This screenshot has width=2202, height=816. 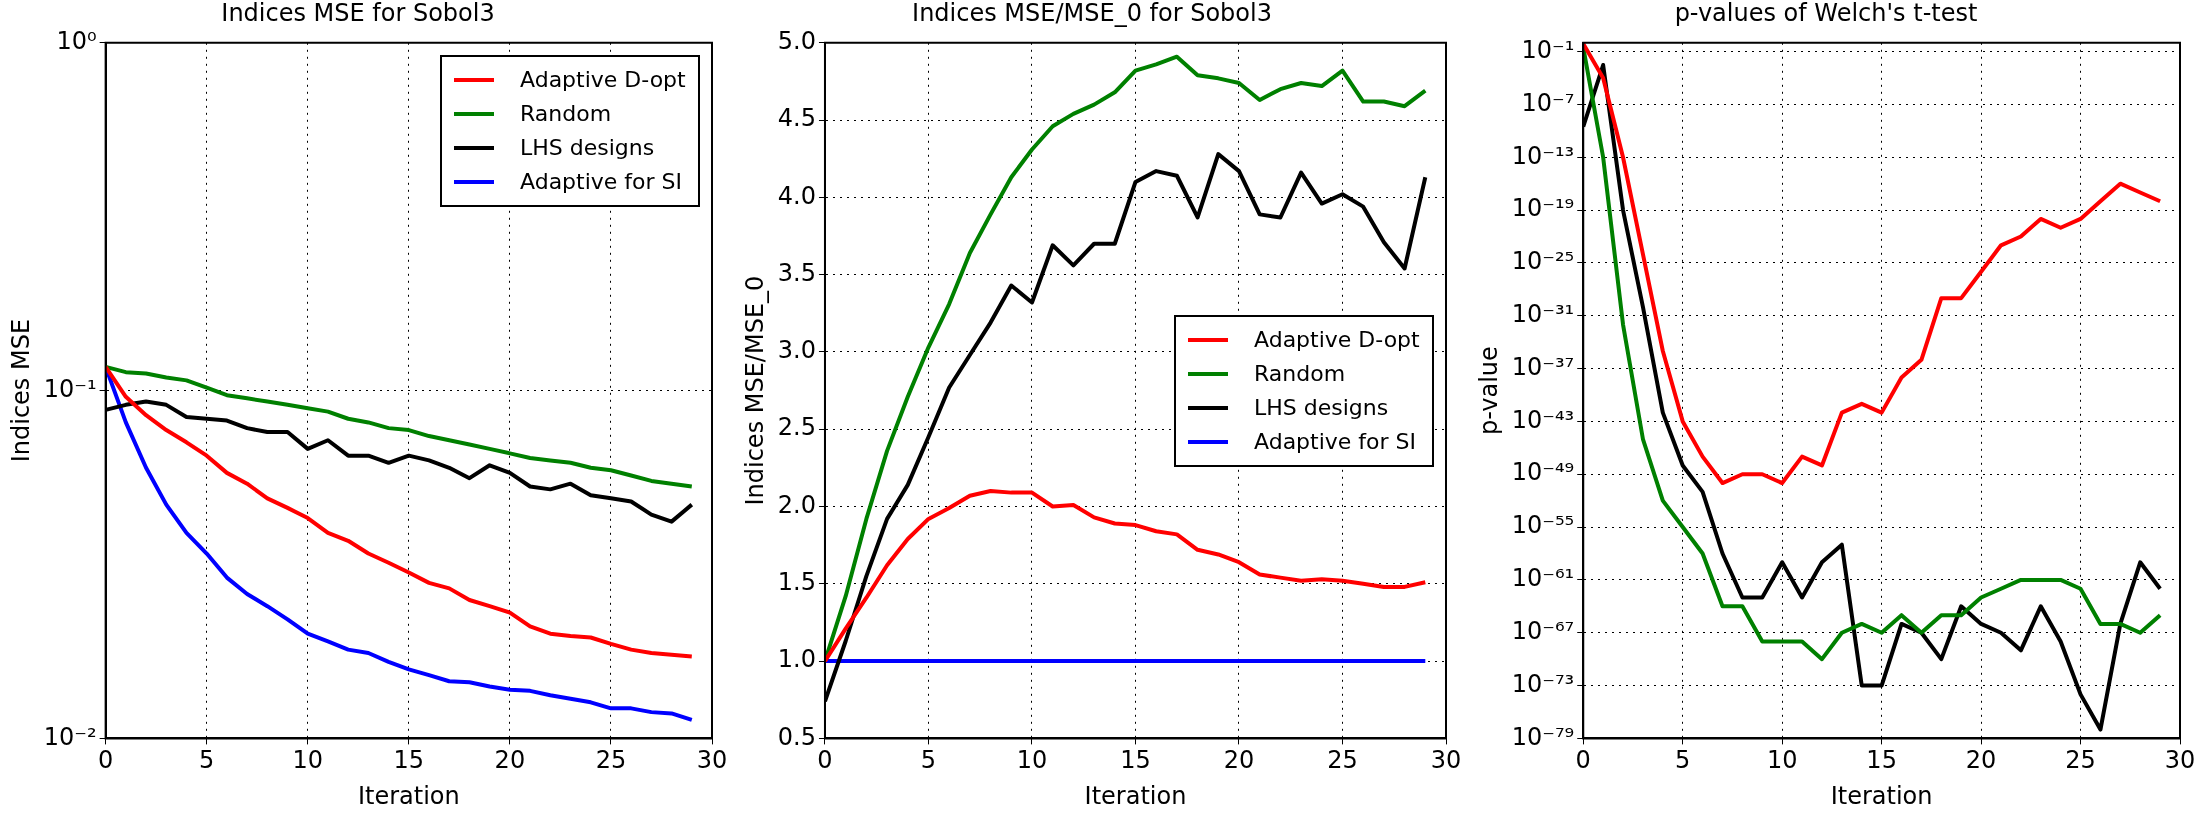 What do you see at coordinates (358, 13) in the screenshot?
I see `chart-title: Indices MSE for Sobol3` at bounding box center [358, 13].